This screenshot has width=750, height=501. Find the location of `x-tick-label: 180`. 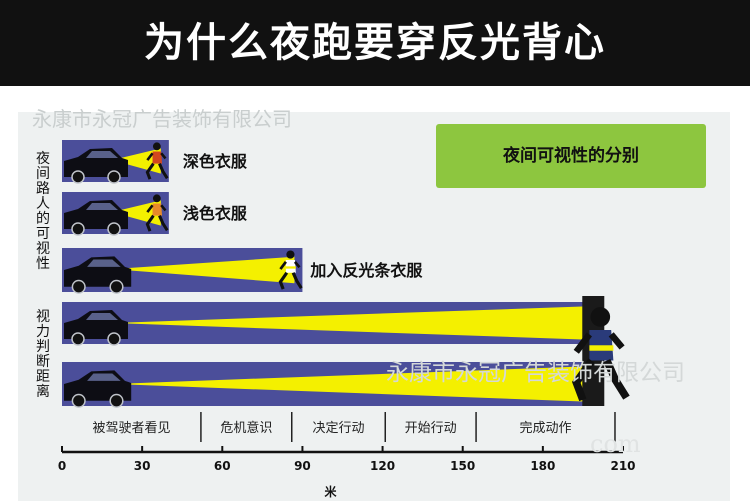

x-tick-label: 180 is located at coordinates (542, 466).